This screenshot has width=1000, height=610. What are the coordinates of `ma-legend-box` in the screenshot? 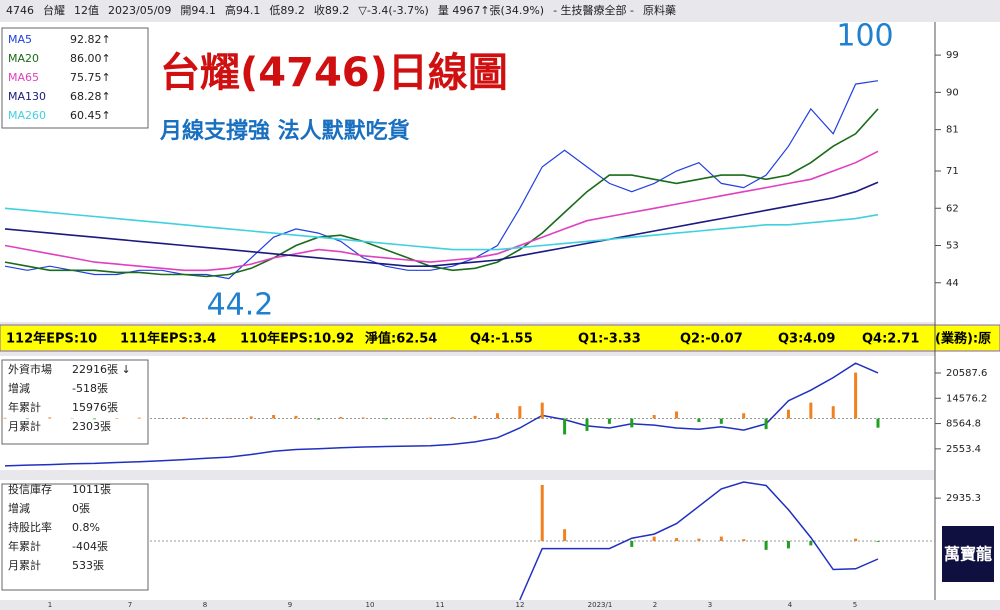 It's located at (75, 78).